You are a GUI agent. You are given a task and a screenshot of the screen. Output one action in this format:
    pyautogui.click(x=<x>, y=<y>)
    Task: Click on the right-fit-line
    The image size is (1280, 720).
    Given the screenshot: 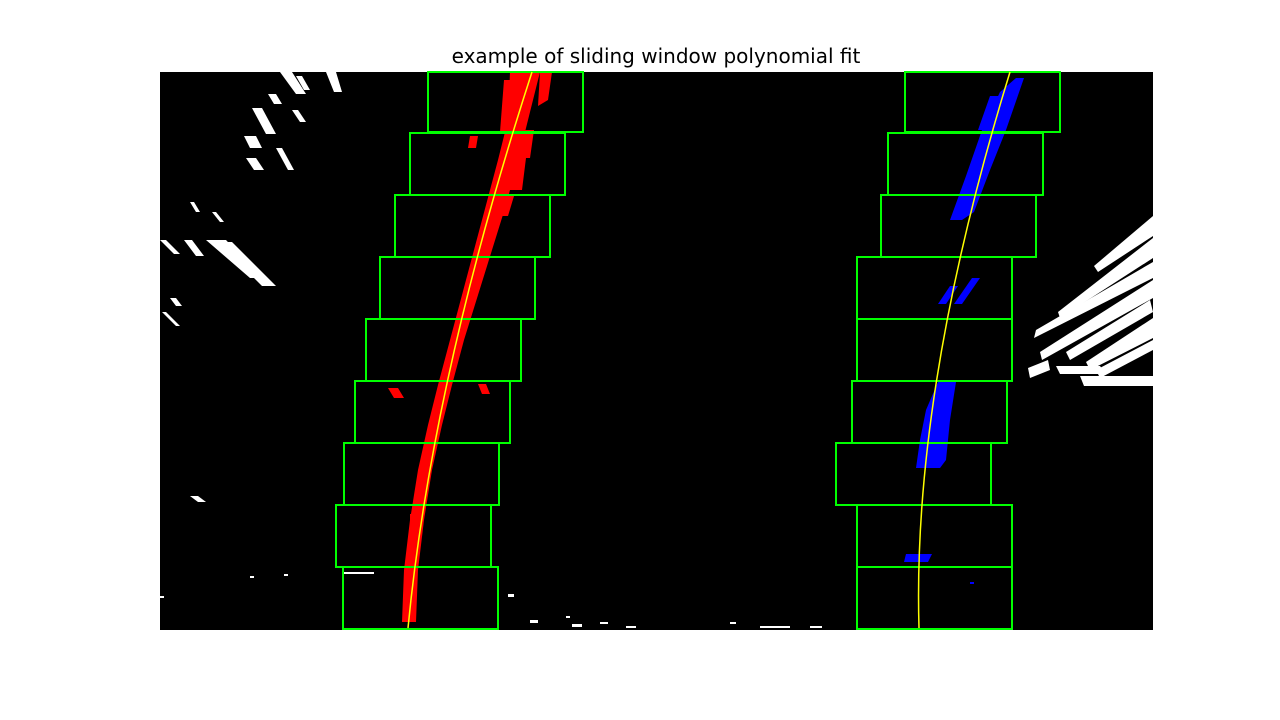 What is the action you would take?
    pyautogui.click(x=964, y=350)
    